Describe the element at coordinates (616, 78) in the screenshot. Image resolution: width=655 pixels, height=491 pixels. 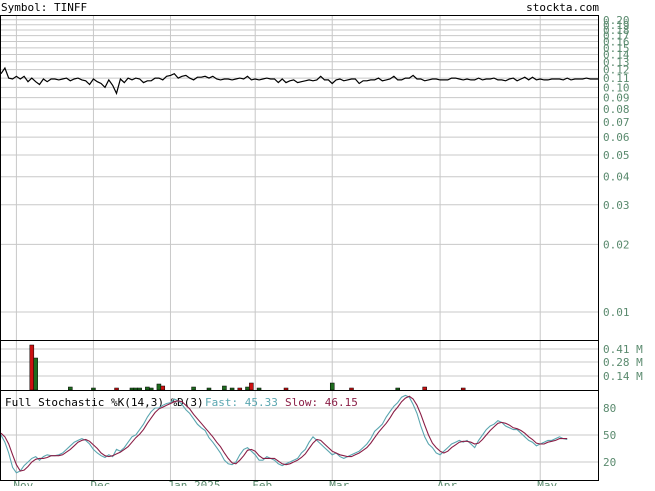
I see `price-tick-label: 0.11` at that location.